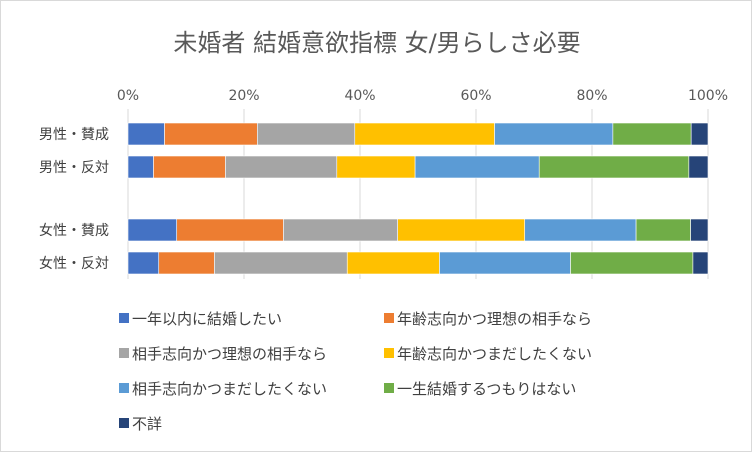 This screenshot has width=752, height=453. Describe the element at coordinates (74, 135) in the screenshot. I see `category-label: 男性・賛成` at that location.